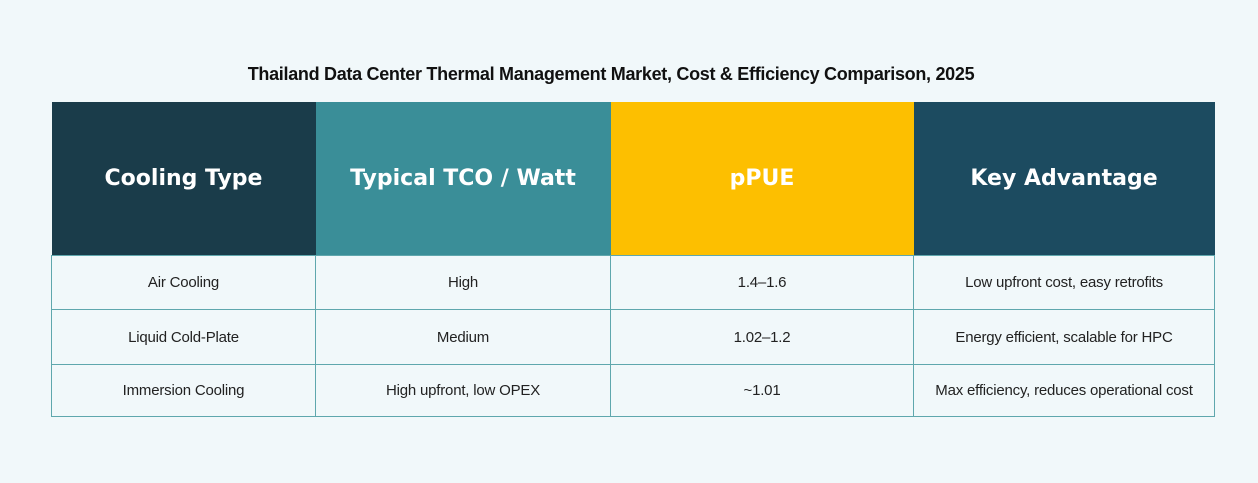 The width and height of the screenshot is (1258, 483). I want to click on cell-advantage: Energy efficient, scalable for HPC, so click(1064, 337).